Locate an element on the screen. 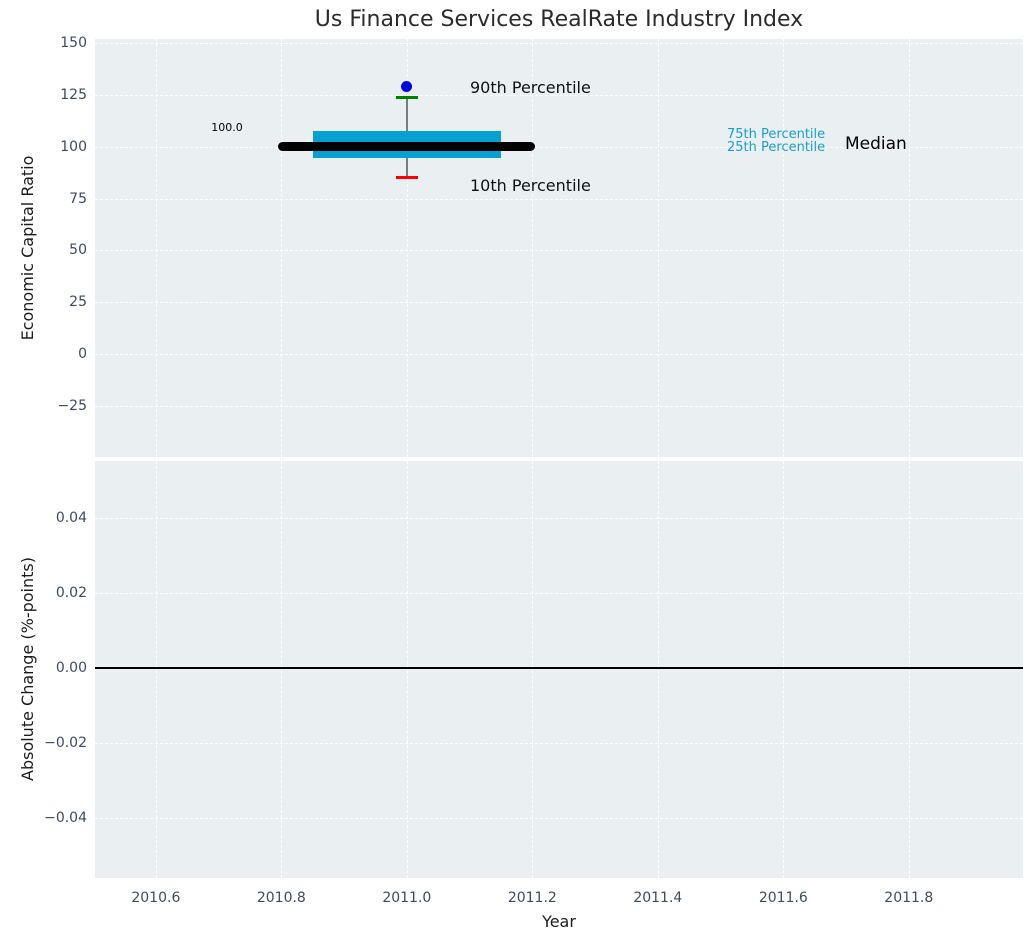 The width and height of the screenshot is (1034, 942). annotation-10th-percentile: 10th Percentile is located at coordinates (530, 185).